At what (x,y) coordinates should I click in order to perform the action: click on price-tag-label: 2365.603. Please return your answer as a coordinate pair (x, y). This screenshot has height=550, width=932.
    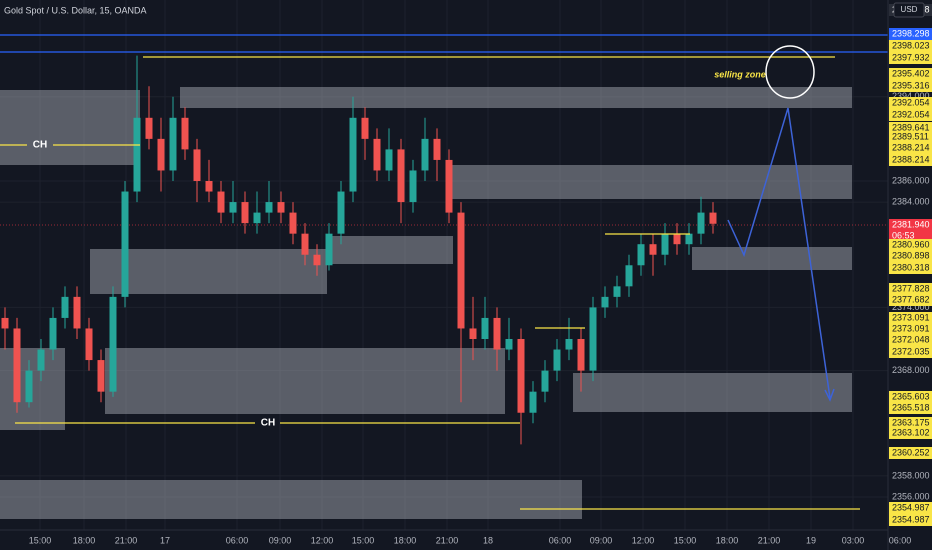
    Looking at the image, I should click on (911, 396).